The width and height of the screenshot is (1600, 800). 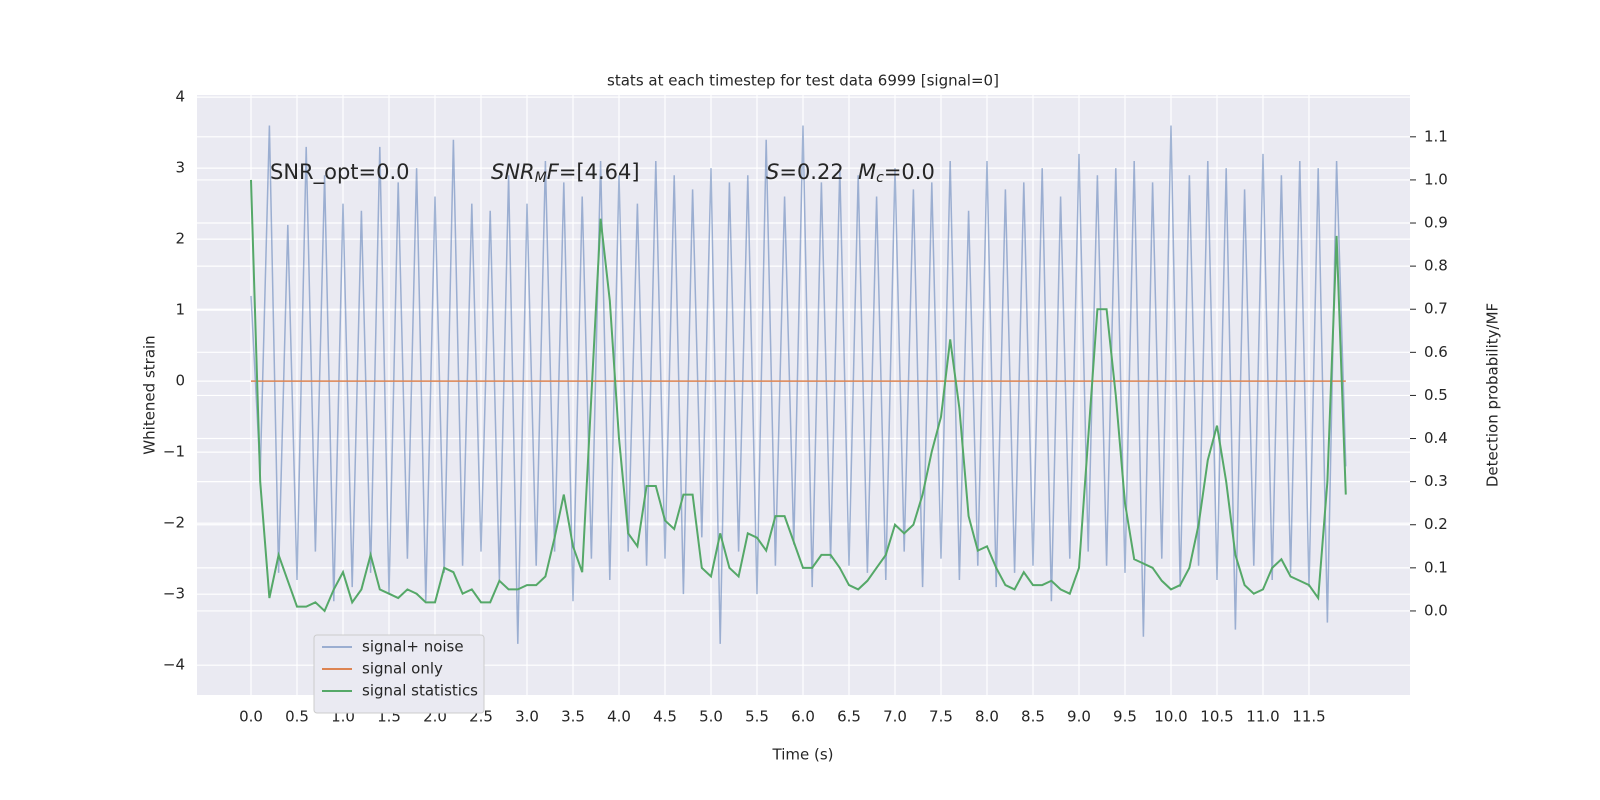 What do you see at coordinates (1125, 717) in the screenshot?
I see `x-tick-label: 9.5` at bounding box center [1125, 717].